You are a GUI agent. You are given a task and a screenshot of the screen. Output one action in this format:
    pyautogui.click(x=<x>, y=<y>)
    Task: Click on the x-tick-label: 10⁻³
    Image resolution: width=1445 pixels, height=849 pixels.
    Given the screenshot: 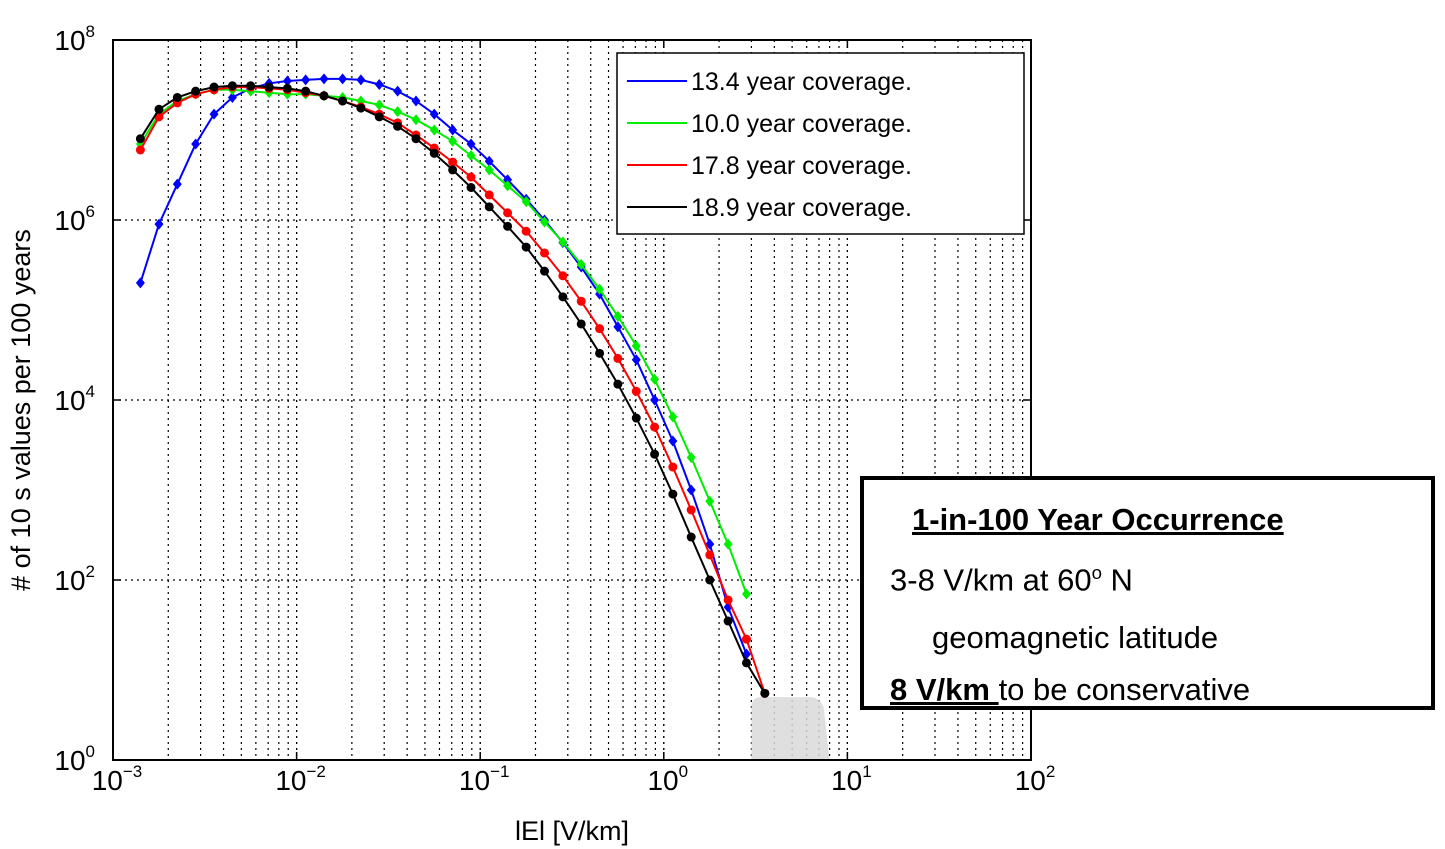 What is the action you would take?
    pyautogui.click(x=117, y=779)
    